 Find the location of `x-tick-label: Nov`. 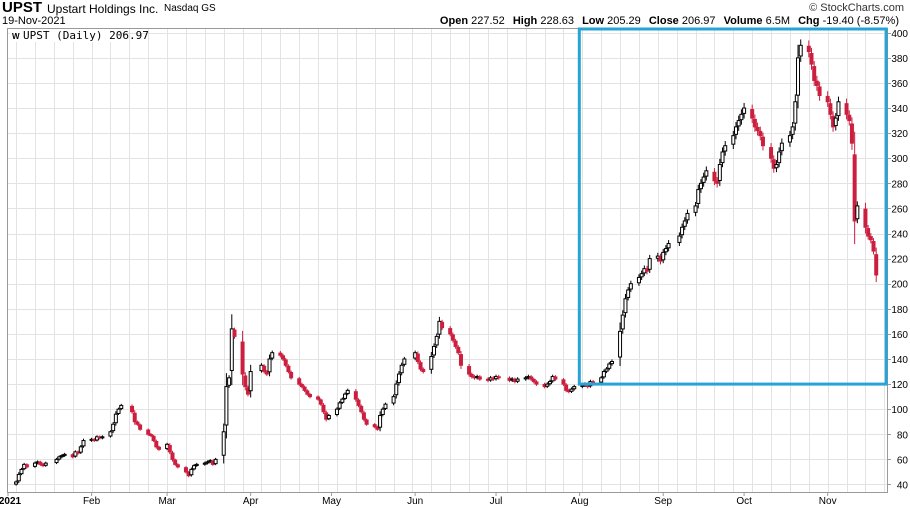

x-tick-label: Nov is located at coordinates (828, 501).